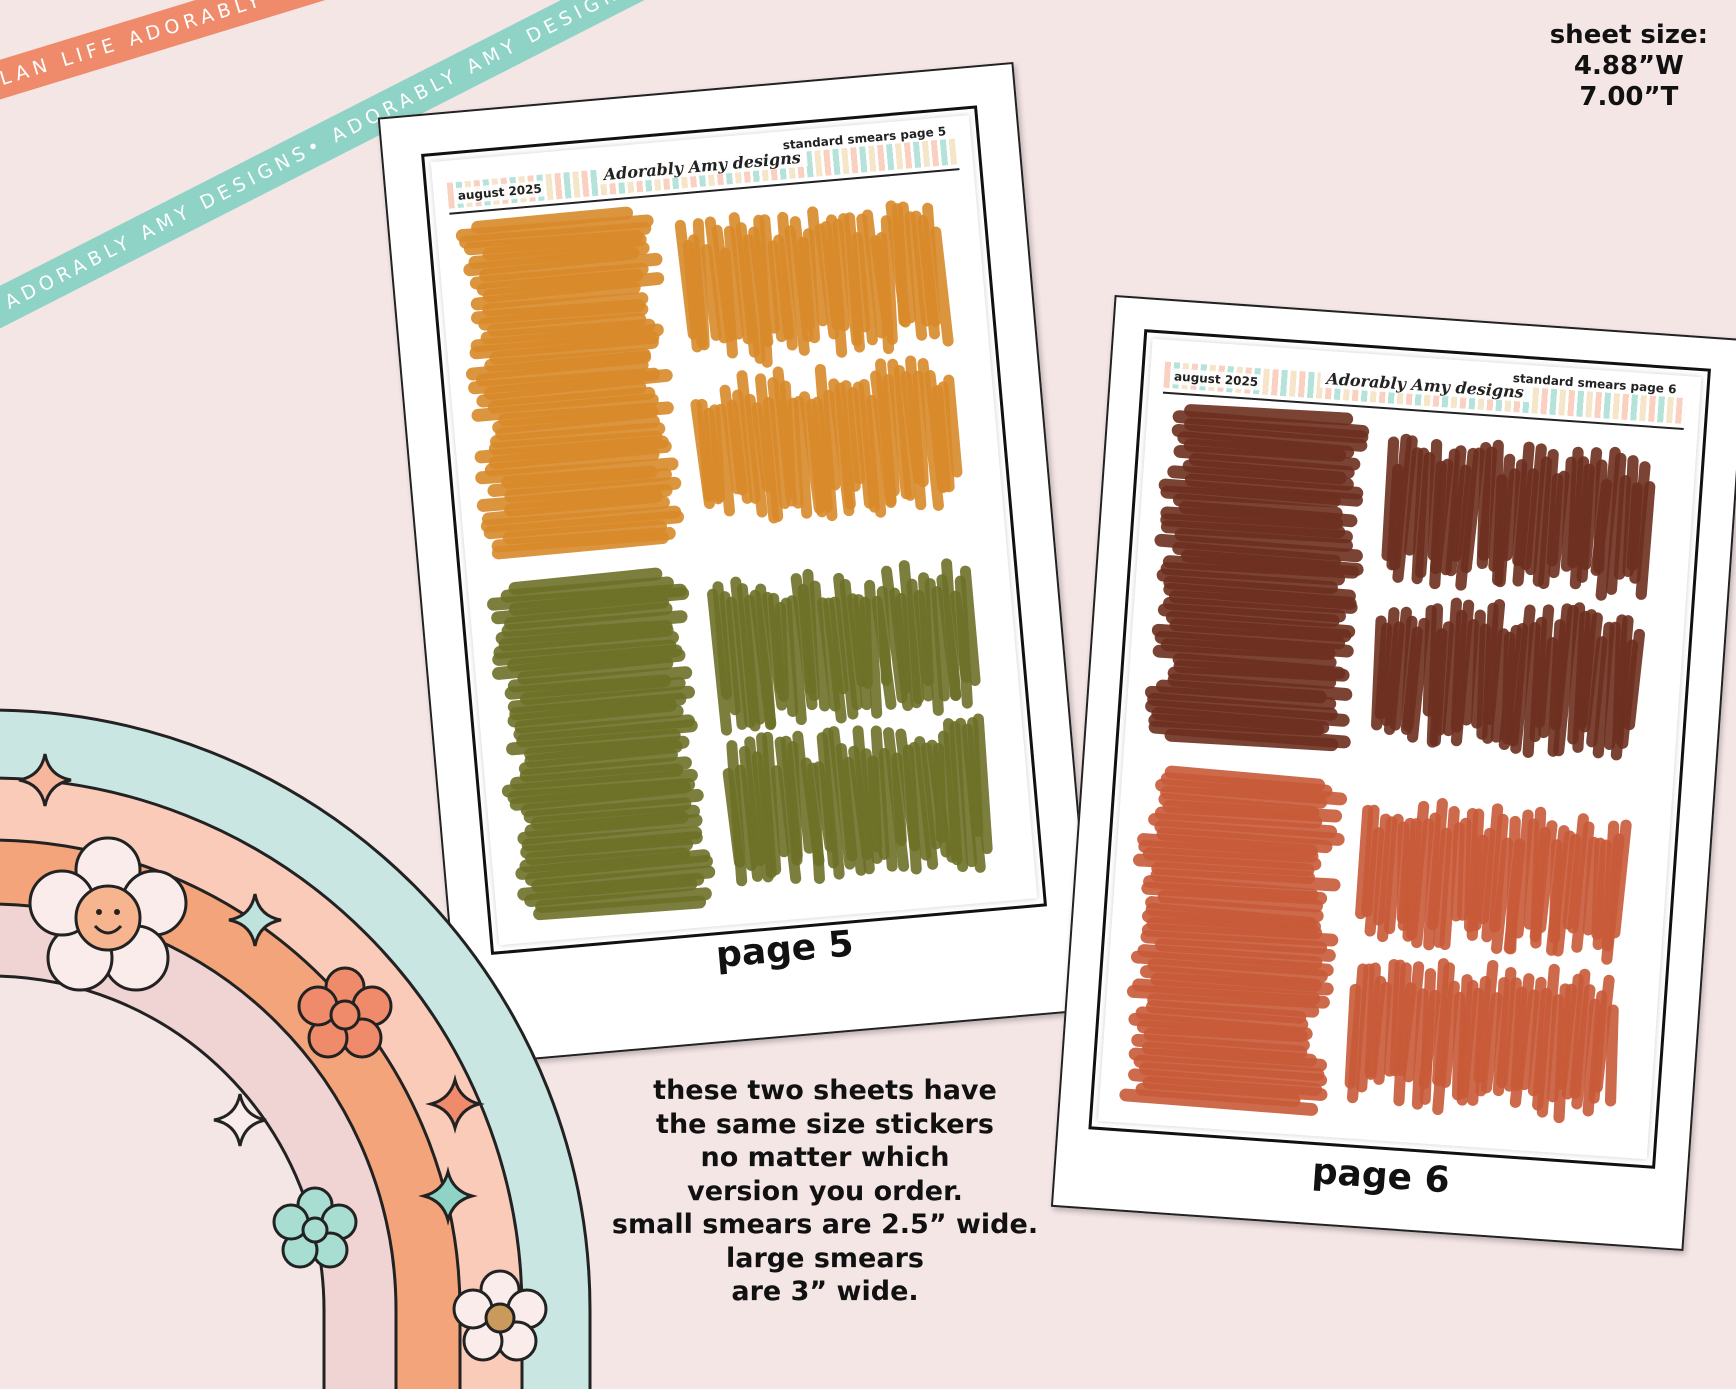 This screenshot has height=1389, width=1736. Describe the element at coordinates (825, 1157) in the screenshot. I see `caption-line: no matter which` at that location.